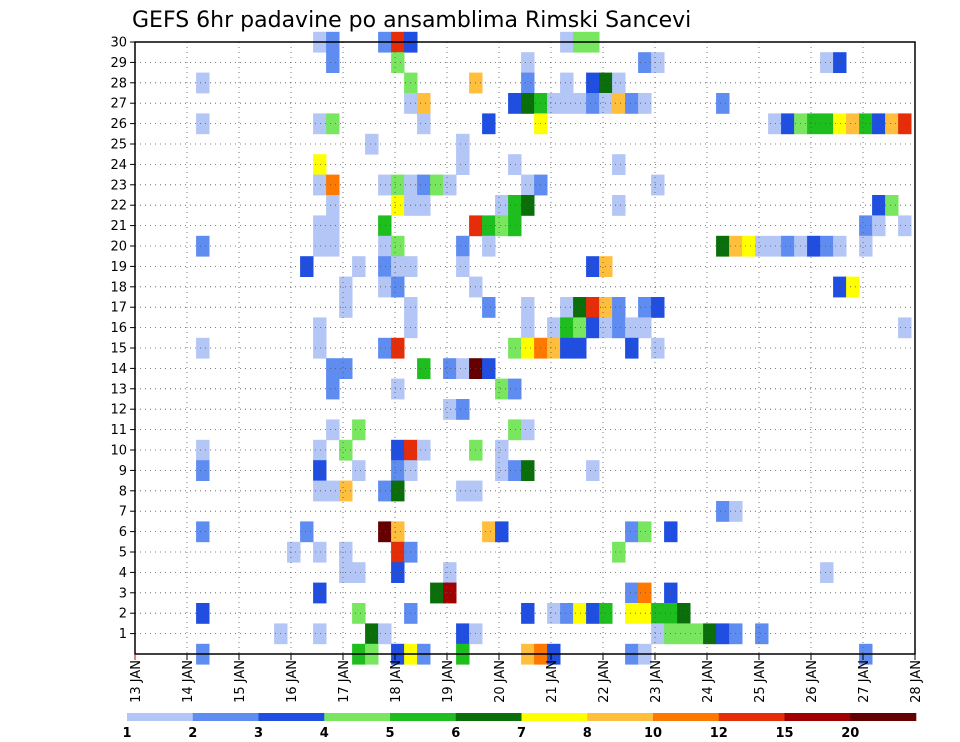 The width and height of the screenshot is (960, 742). What do you see at coordinates (521, 733) in the screenshot?
I see `colorbar-label: 7` at bounding box center [521, 733].